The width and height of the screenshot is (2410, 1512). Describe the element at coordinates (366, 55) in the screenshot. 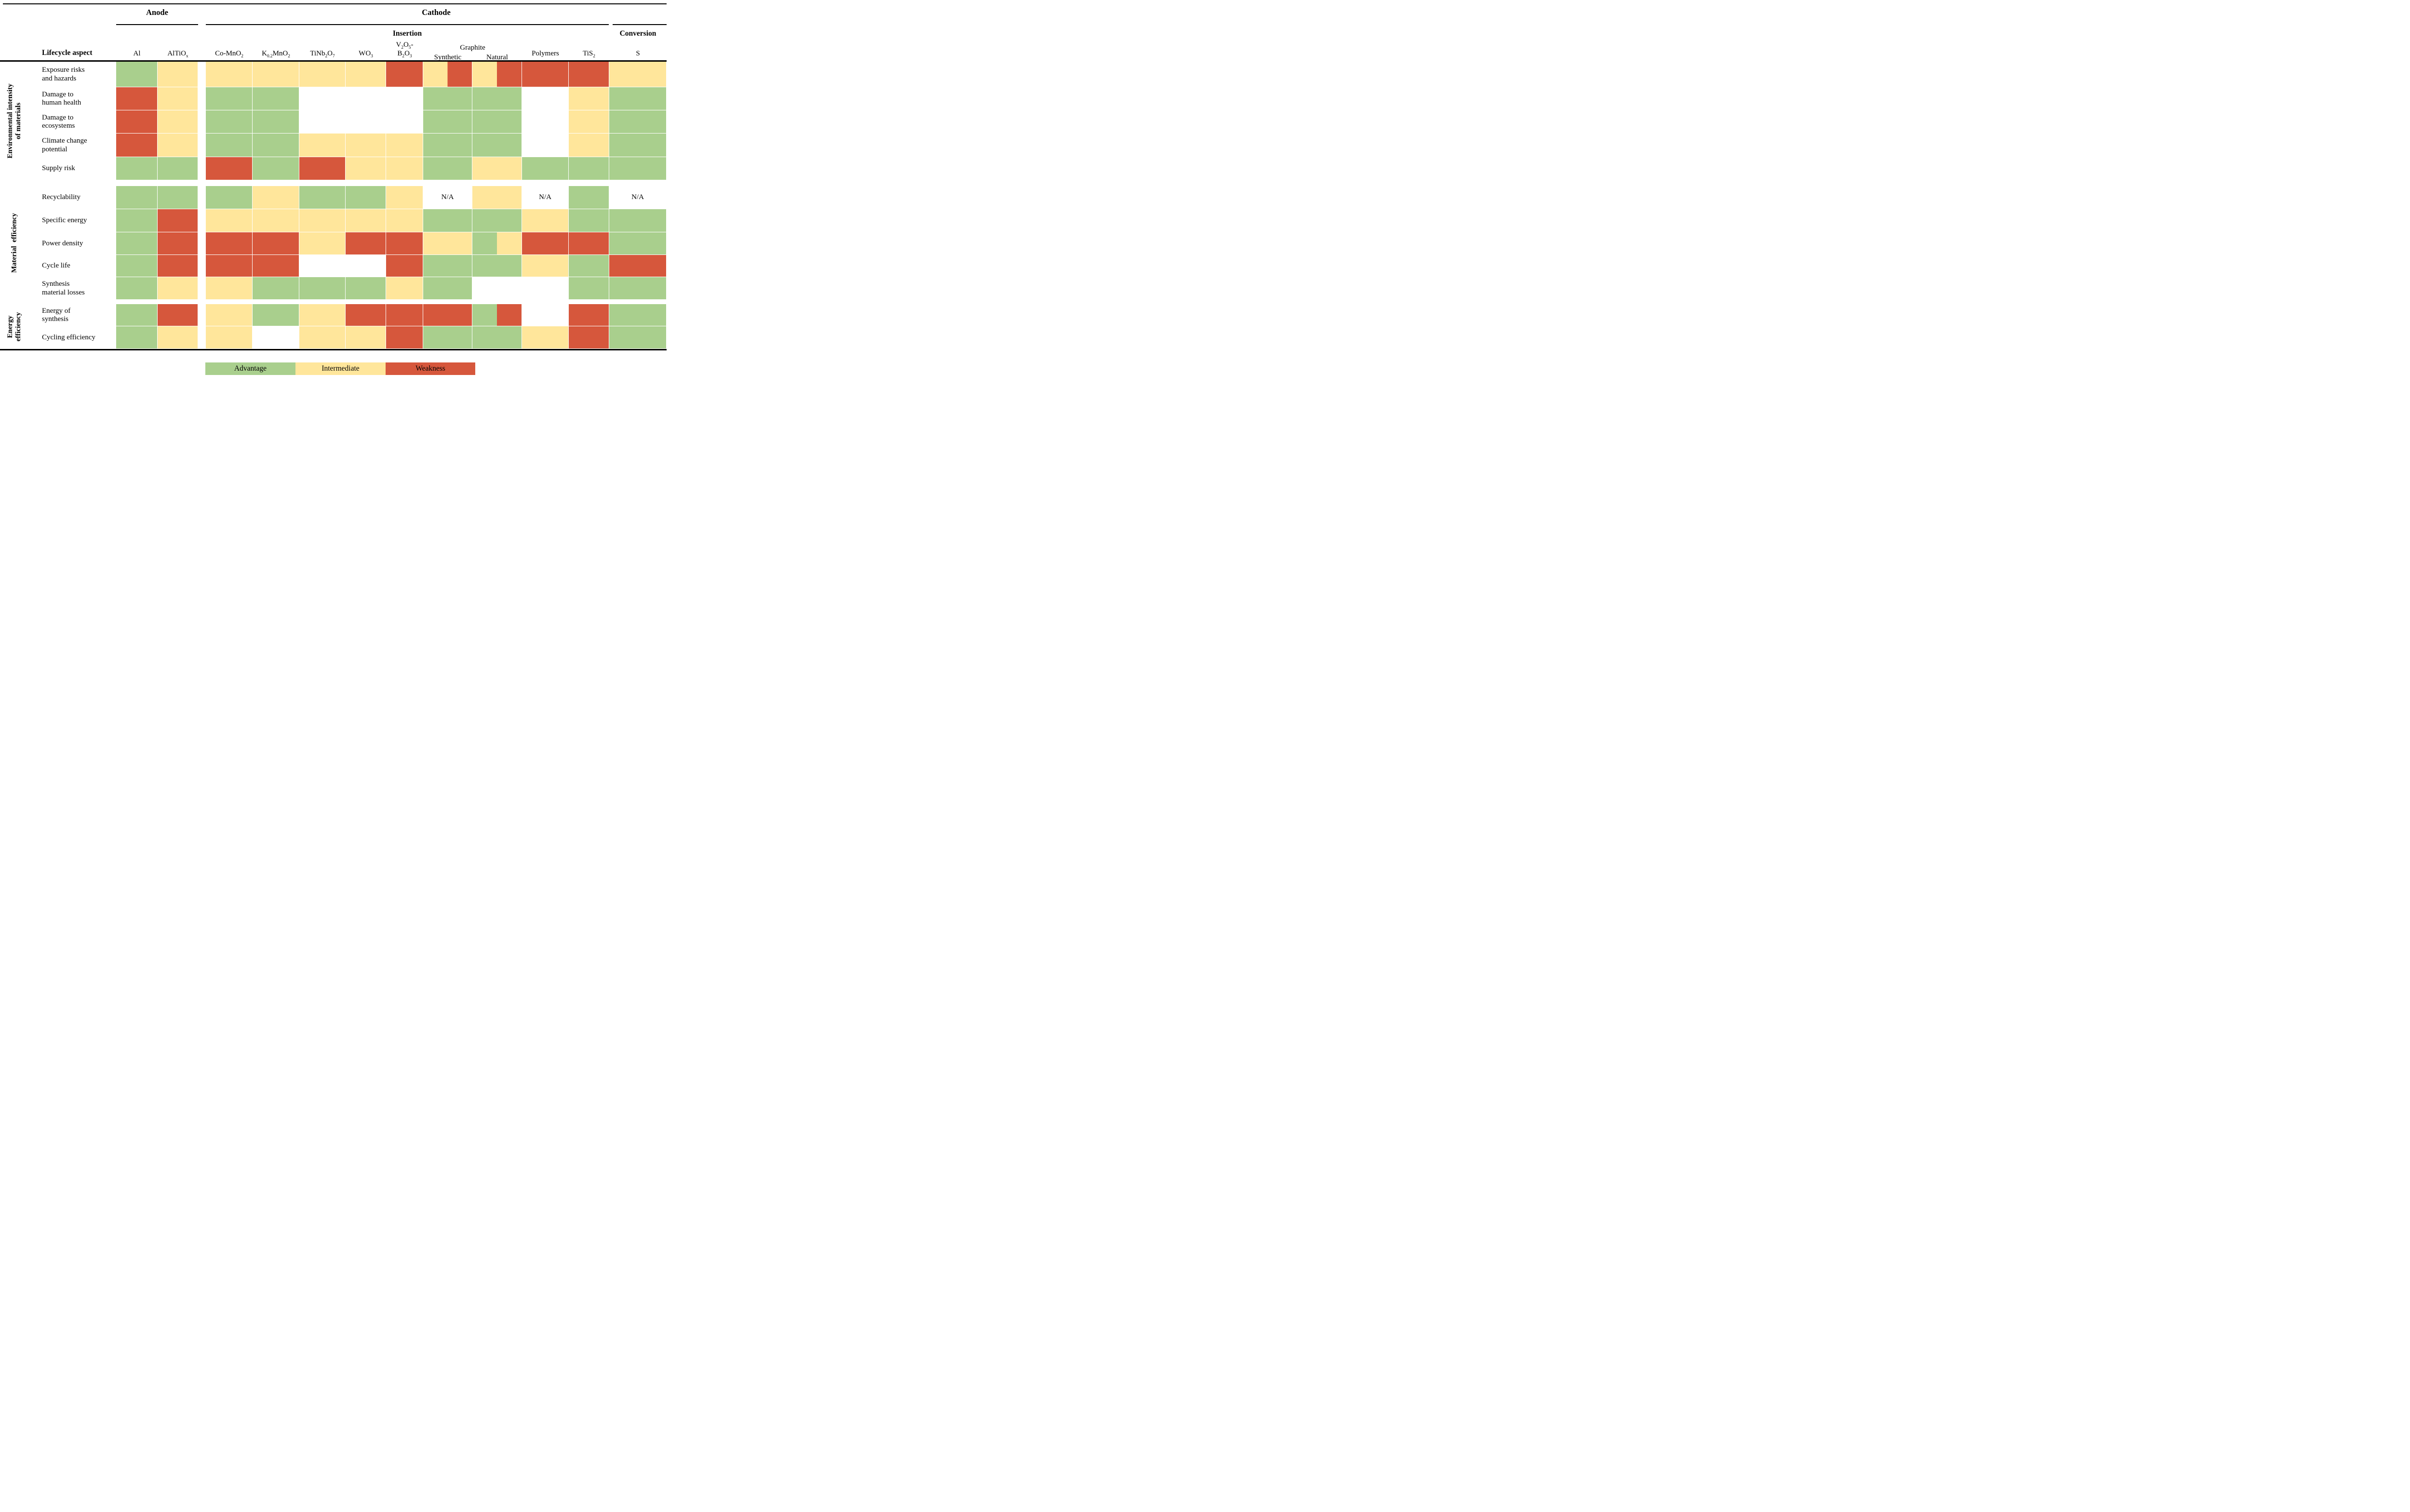

I see `column-header: WO3` at that location.